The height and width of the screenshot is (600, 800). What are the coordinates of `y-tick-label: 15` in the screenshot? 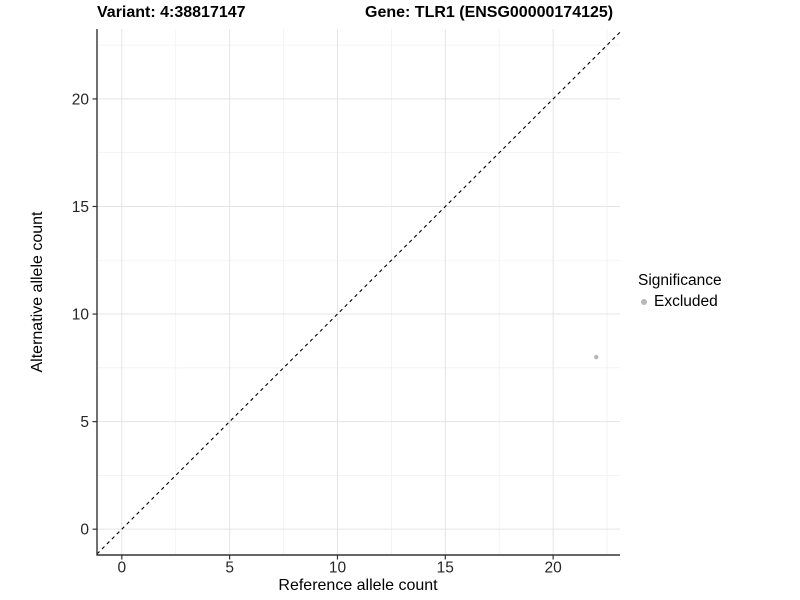 It's located at (80, 207).